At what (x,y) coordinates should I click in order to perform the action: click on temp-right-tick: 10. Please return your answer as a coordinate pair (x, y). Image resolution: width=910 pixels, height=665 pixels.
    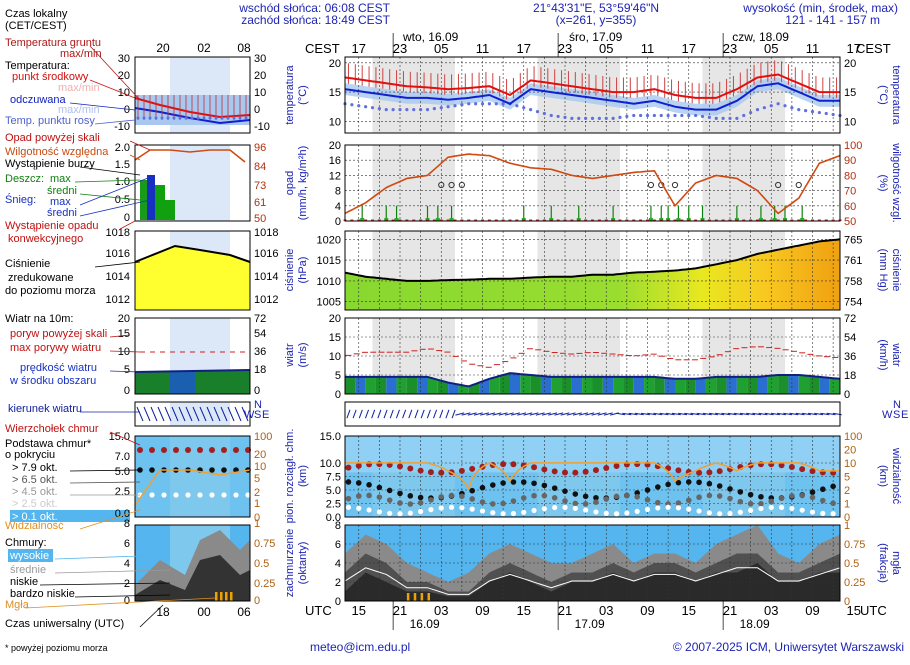
    Looking at the image, I should click on (850, 122).